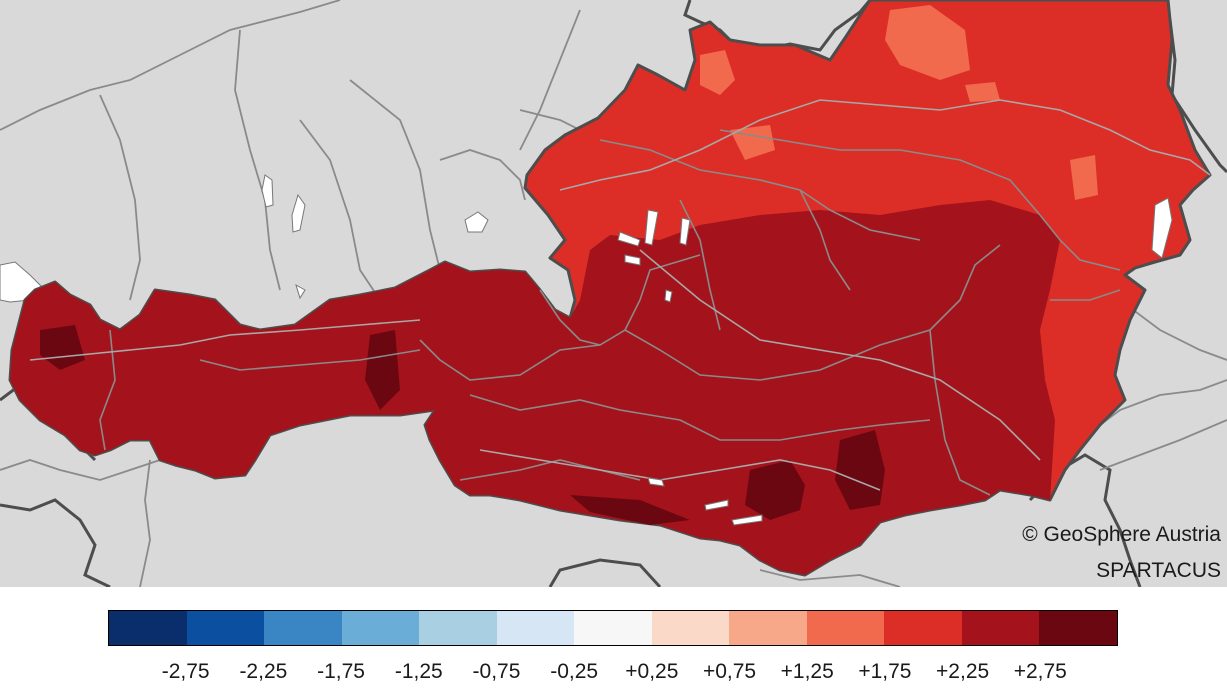  I want to click on color-legend, so click(613, 628).